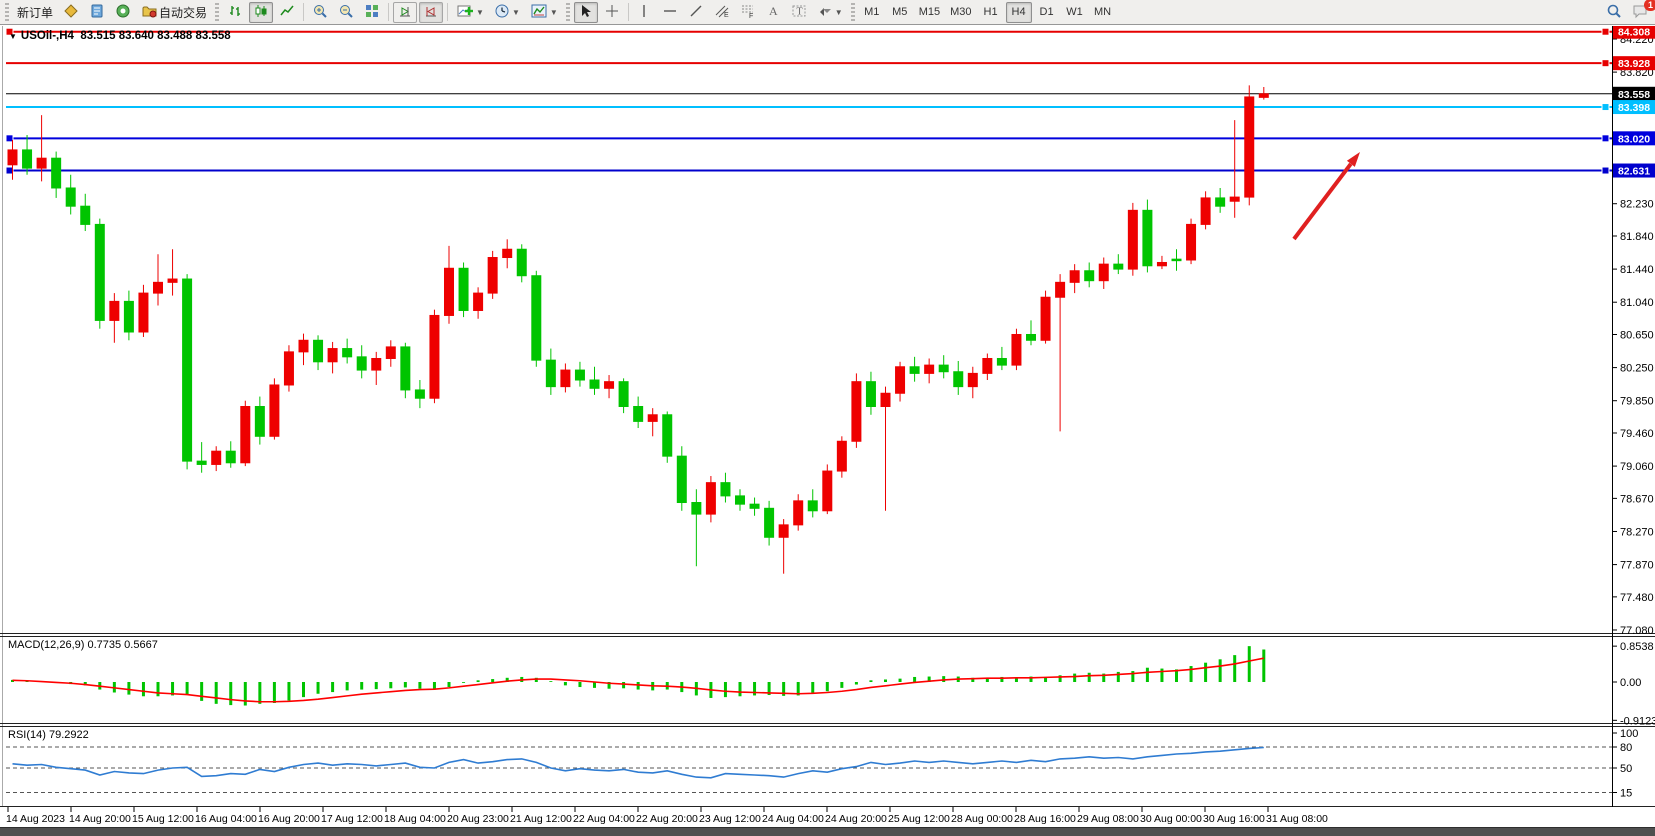 This screenshot has width=1655, height=836. I want to click on svg-text: A, so click(773, 11).